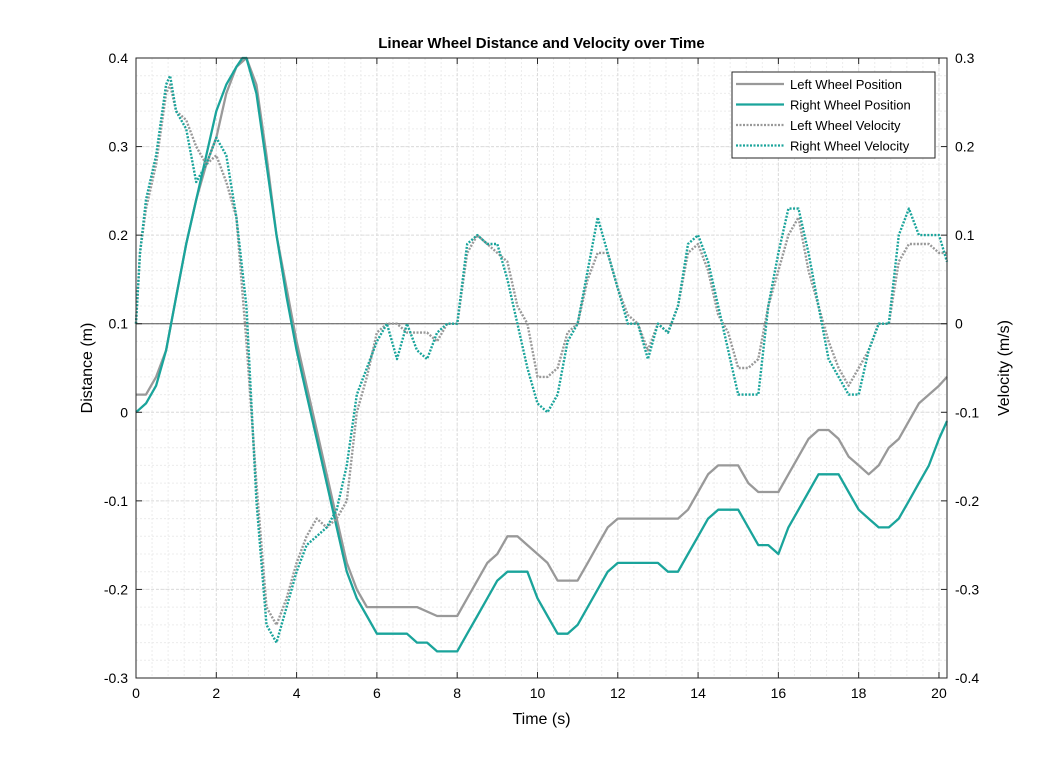  What do you see at coordinates (297, 693) in the screenshot?
I see `x-tick-label: 4` at bounding box center [297, 693].